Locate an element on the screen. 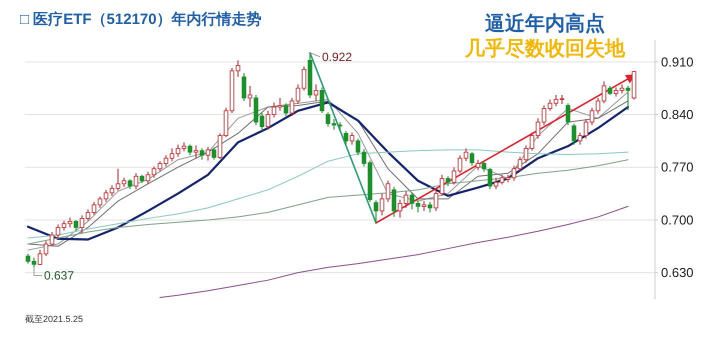  y-tick-label: 0.770 is located at coordinates (677, 167).